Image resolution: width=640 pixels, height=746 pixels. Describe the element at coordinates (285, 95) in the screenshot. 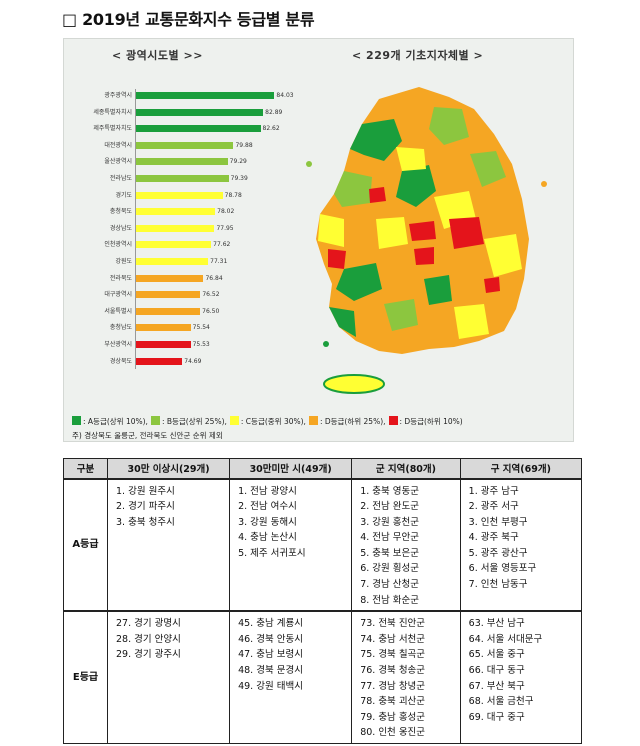

I see `bar-value-label: 84.03` at that location.